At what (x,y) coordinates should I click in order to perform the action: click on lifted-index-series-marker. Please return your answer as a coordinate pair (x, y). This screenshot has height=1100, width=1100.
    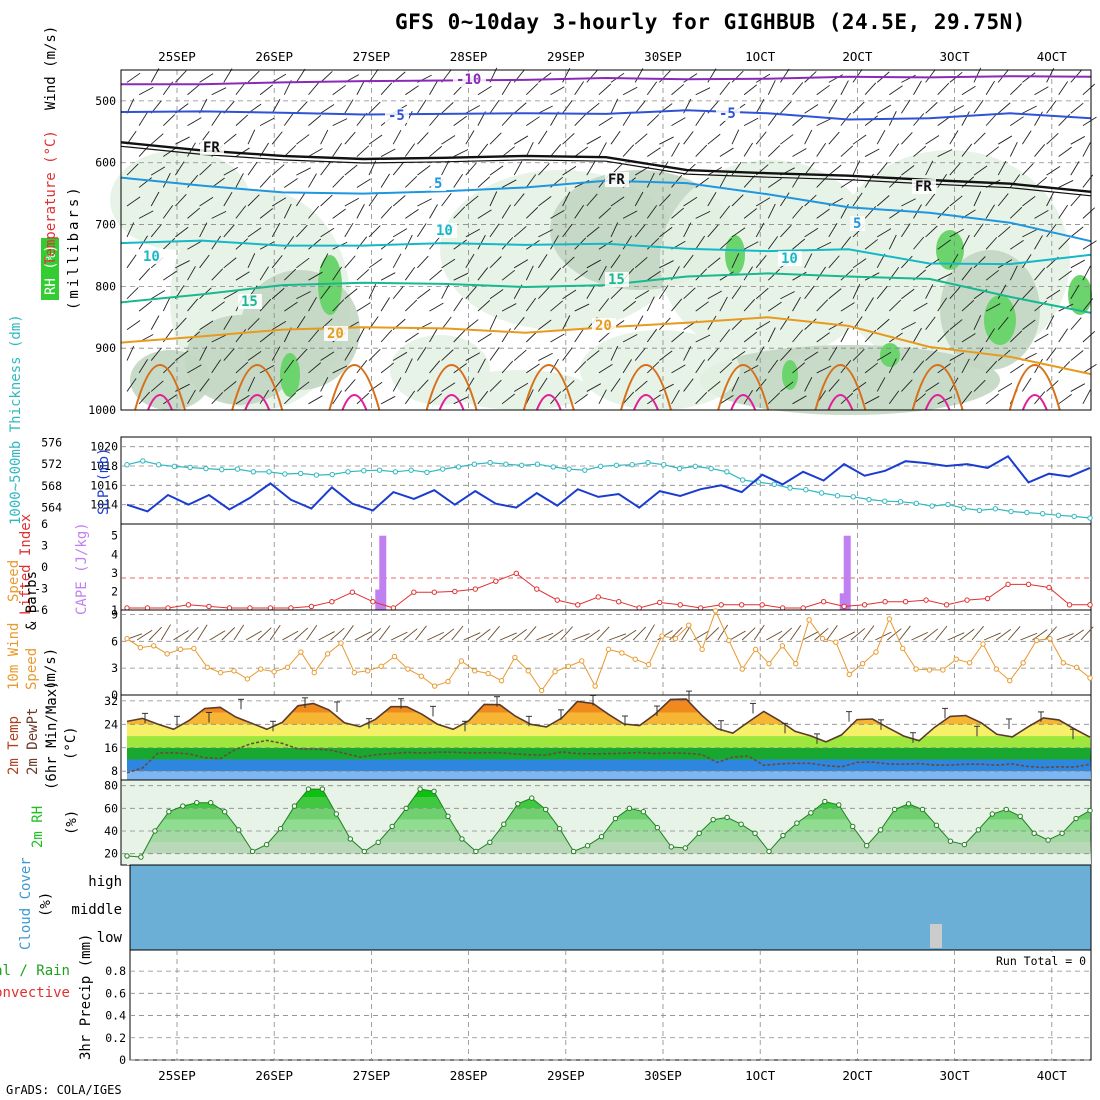
    Looking at the image, I should click on (311, 606).